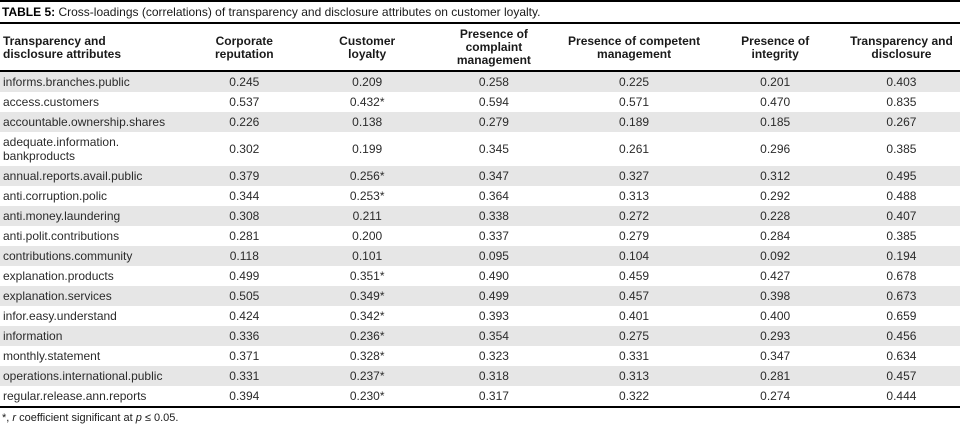 This screenshot has width=960, height=435. I want to click on value-cell: 0.253*, so click(367, 196).